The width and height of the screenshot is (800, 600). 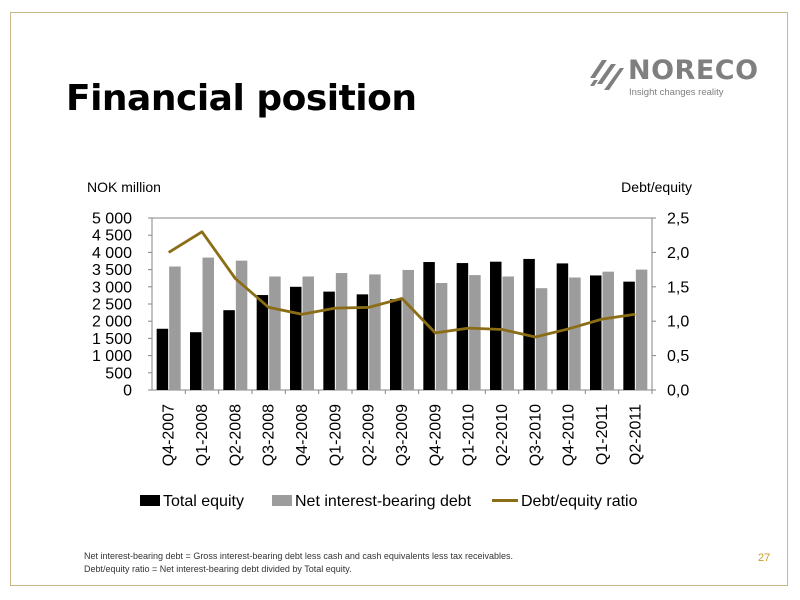 I want to click on left-axis-tick-label: 0, so click(x=127, y=391).